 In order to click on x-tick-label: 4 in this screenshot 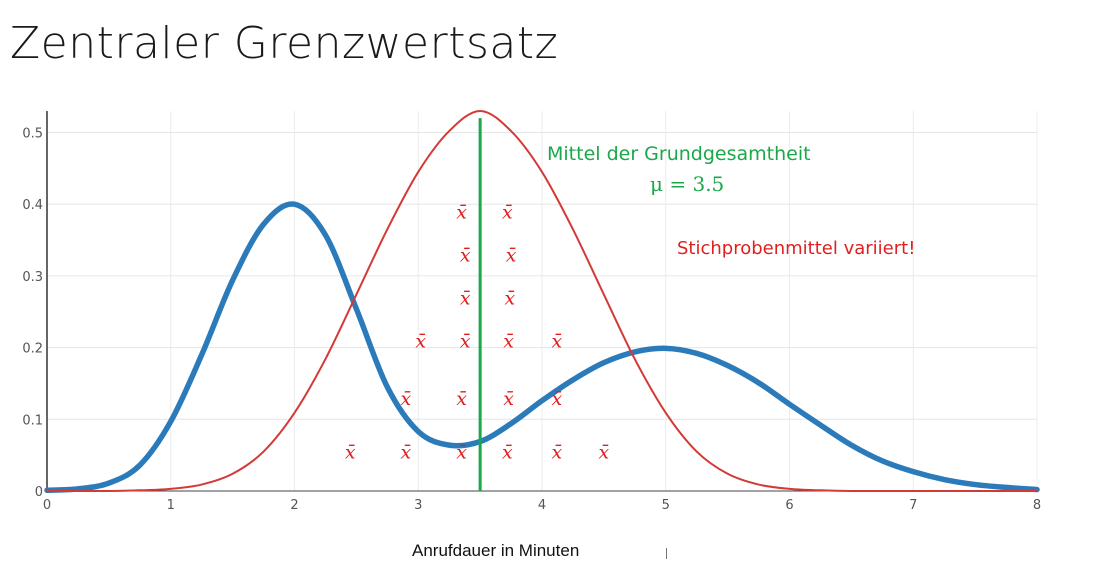, I will do `click(542, 505)`.